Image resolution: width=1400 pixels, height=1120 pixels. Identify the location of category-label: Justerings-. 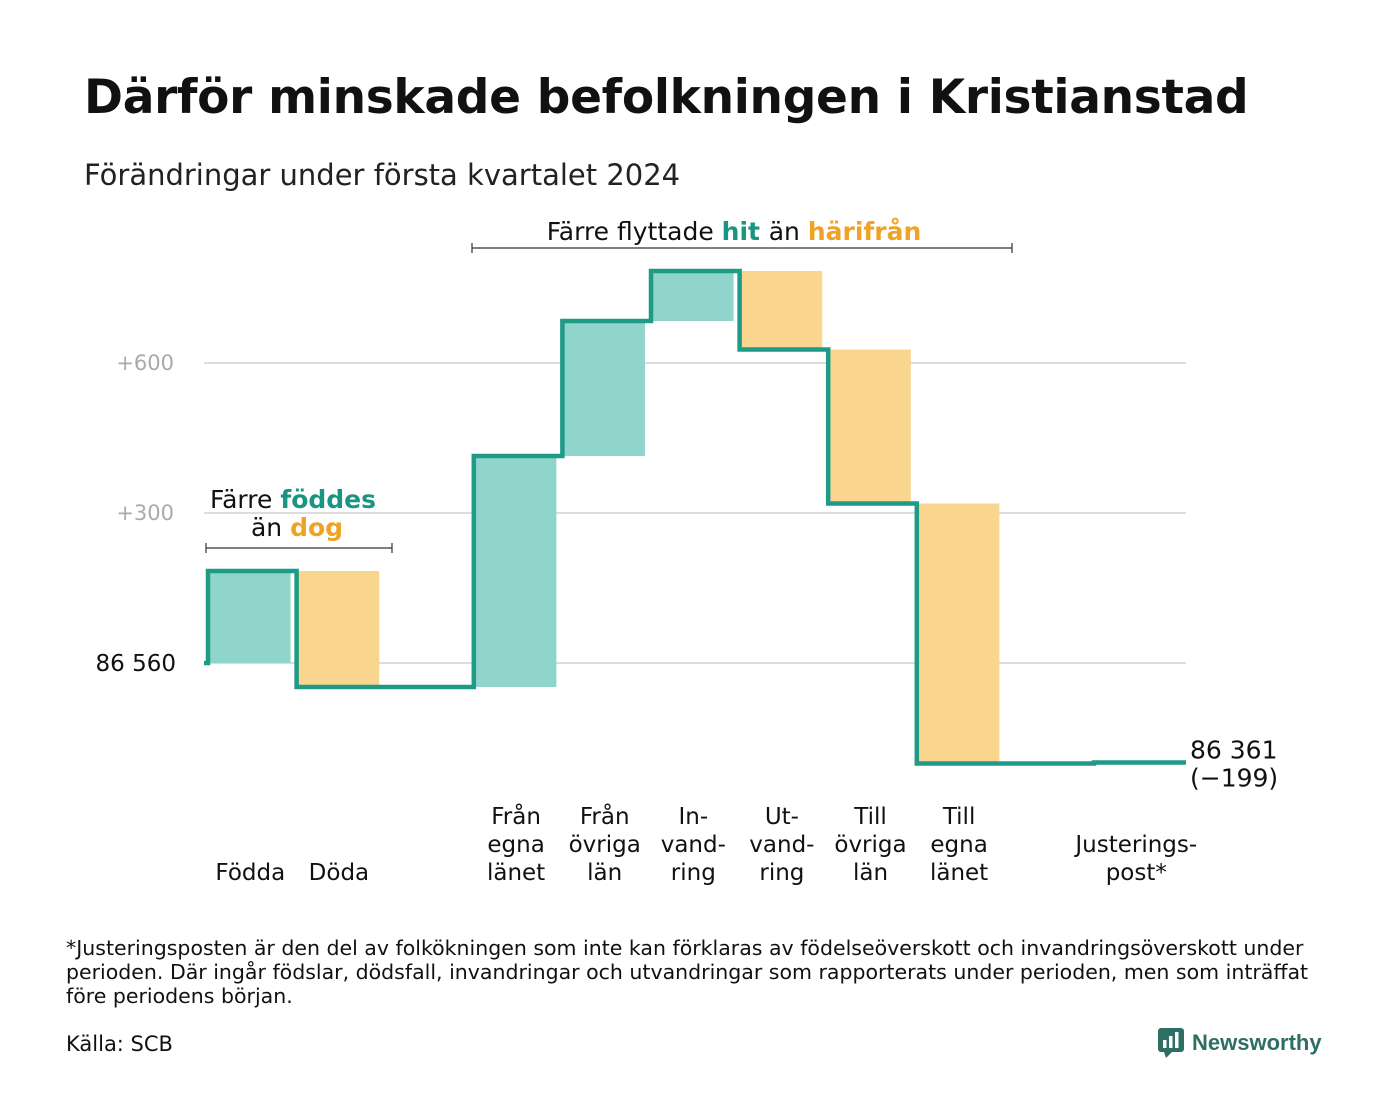
(1135, 845).